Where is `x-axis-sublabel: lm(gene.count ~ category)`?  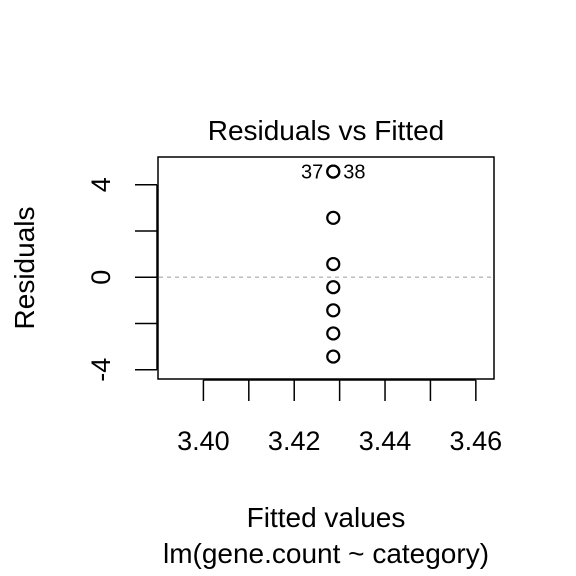
x-axis-sublabel: lm(gene.count ~ category) is located at coordinates (326, 553).